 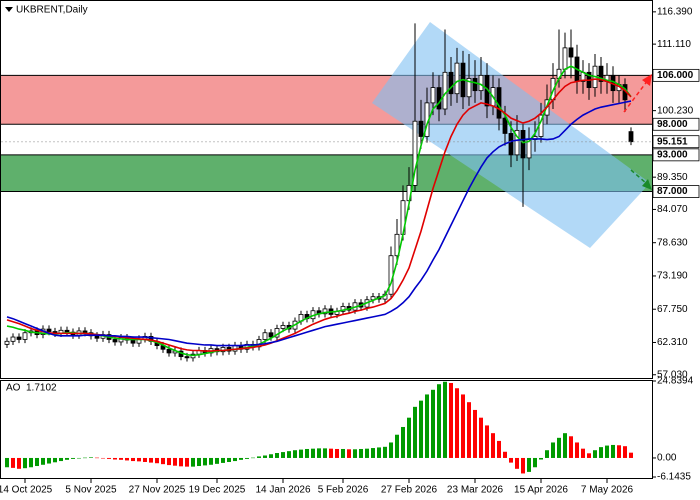 I want to click on y-tick-label: 73.190, so click(x=672, y=276).